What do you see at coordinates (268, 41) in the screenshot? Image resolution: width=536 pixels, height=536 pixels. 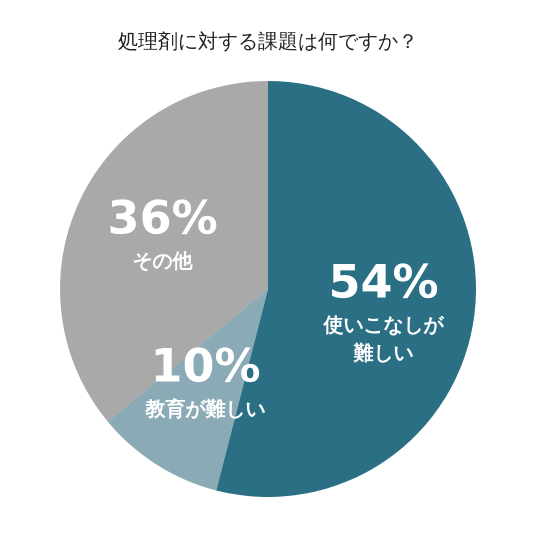 I see `chart-title: 処理剤に対する課題は何ですか？` at bounding box center [268, 41].